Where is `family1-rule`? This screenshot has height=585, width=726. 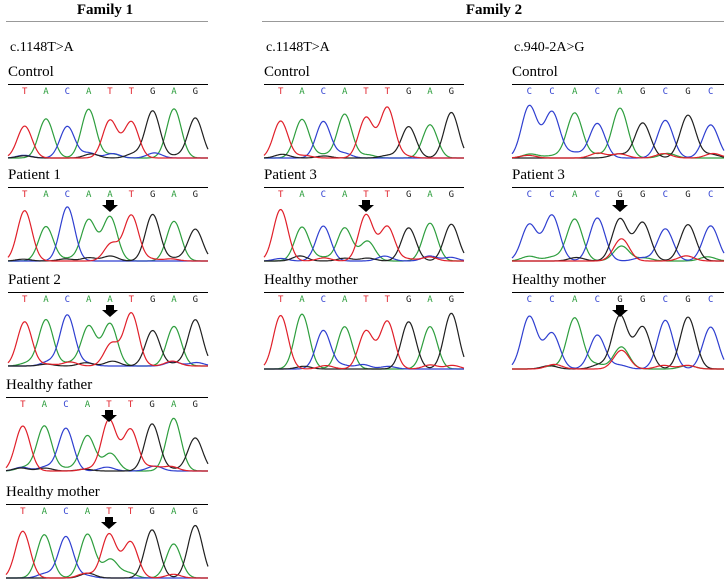
family1-rule is located at coordinates (107, 21).